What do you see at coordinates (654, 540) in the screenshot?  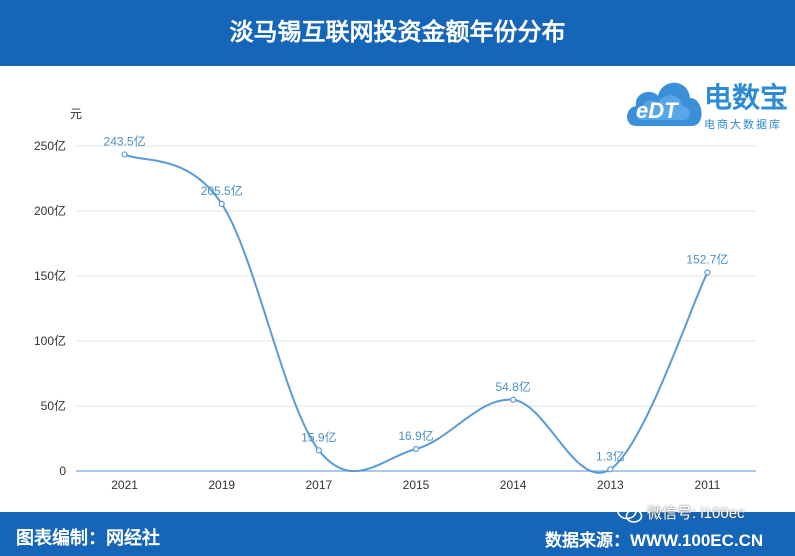 I see `footer-data-source: 数据来源：WWW.100EC.CN` at bounding box center [654, 540].